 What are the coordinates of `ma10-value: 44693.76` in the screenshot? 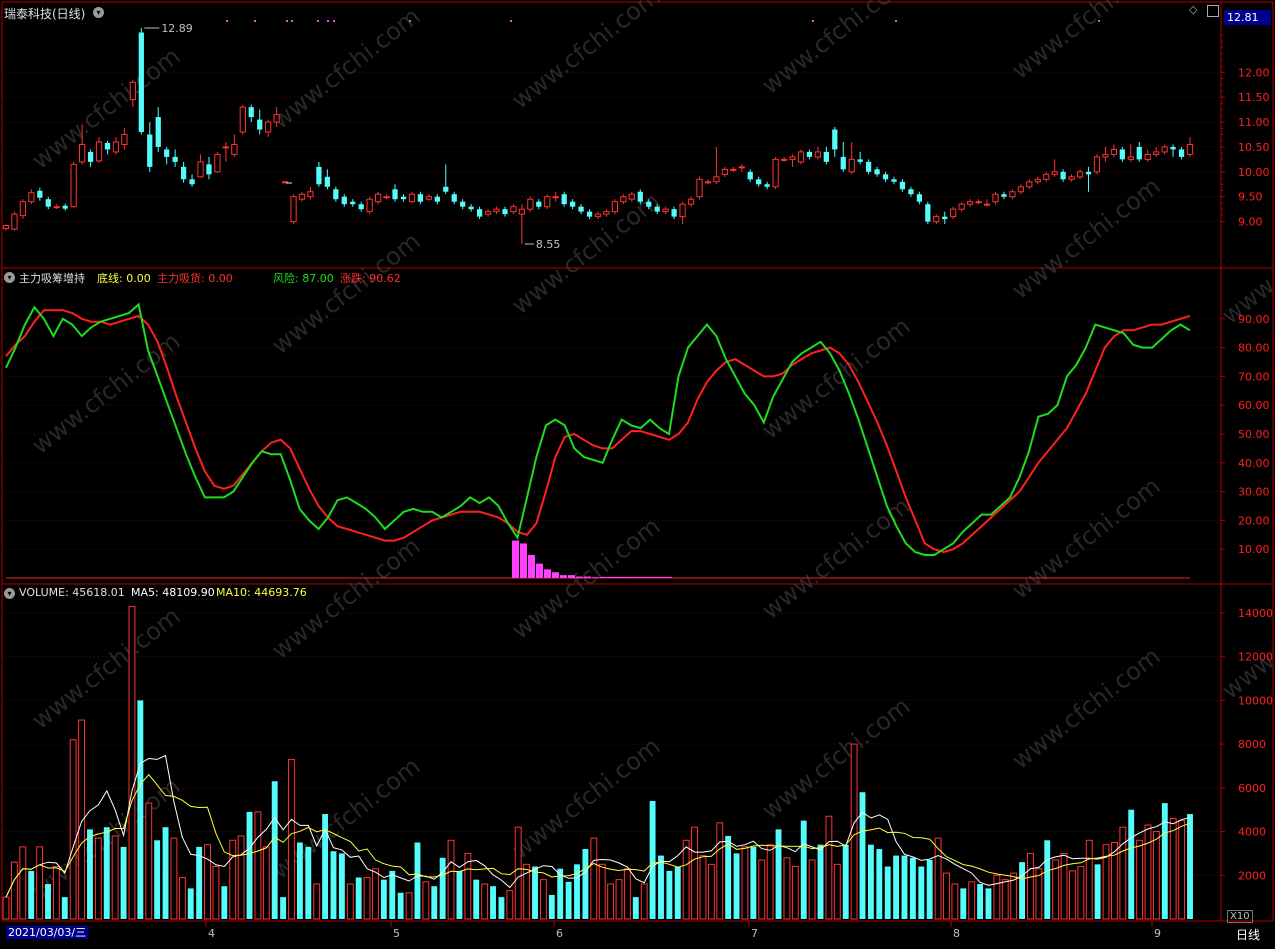 It's located at (280, 592).